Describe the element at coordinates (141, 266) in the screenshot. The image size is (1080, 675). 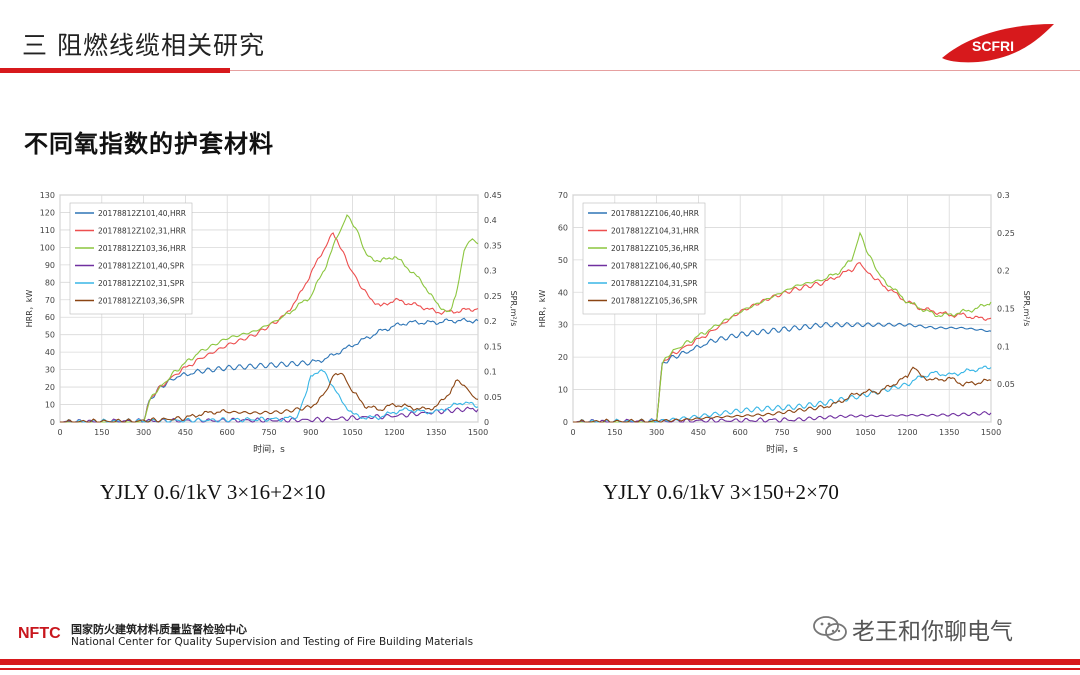
I see `legend-entry: 20178812Z101,40,SPR` at that location.